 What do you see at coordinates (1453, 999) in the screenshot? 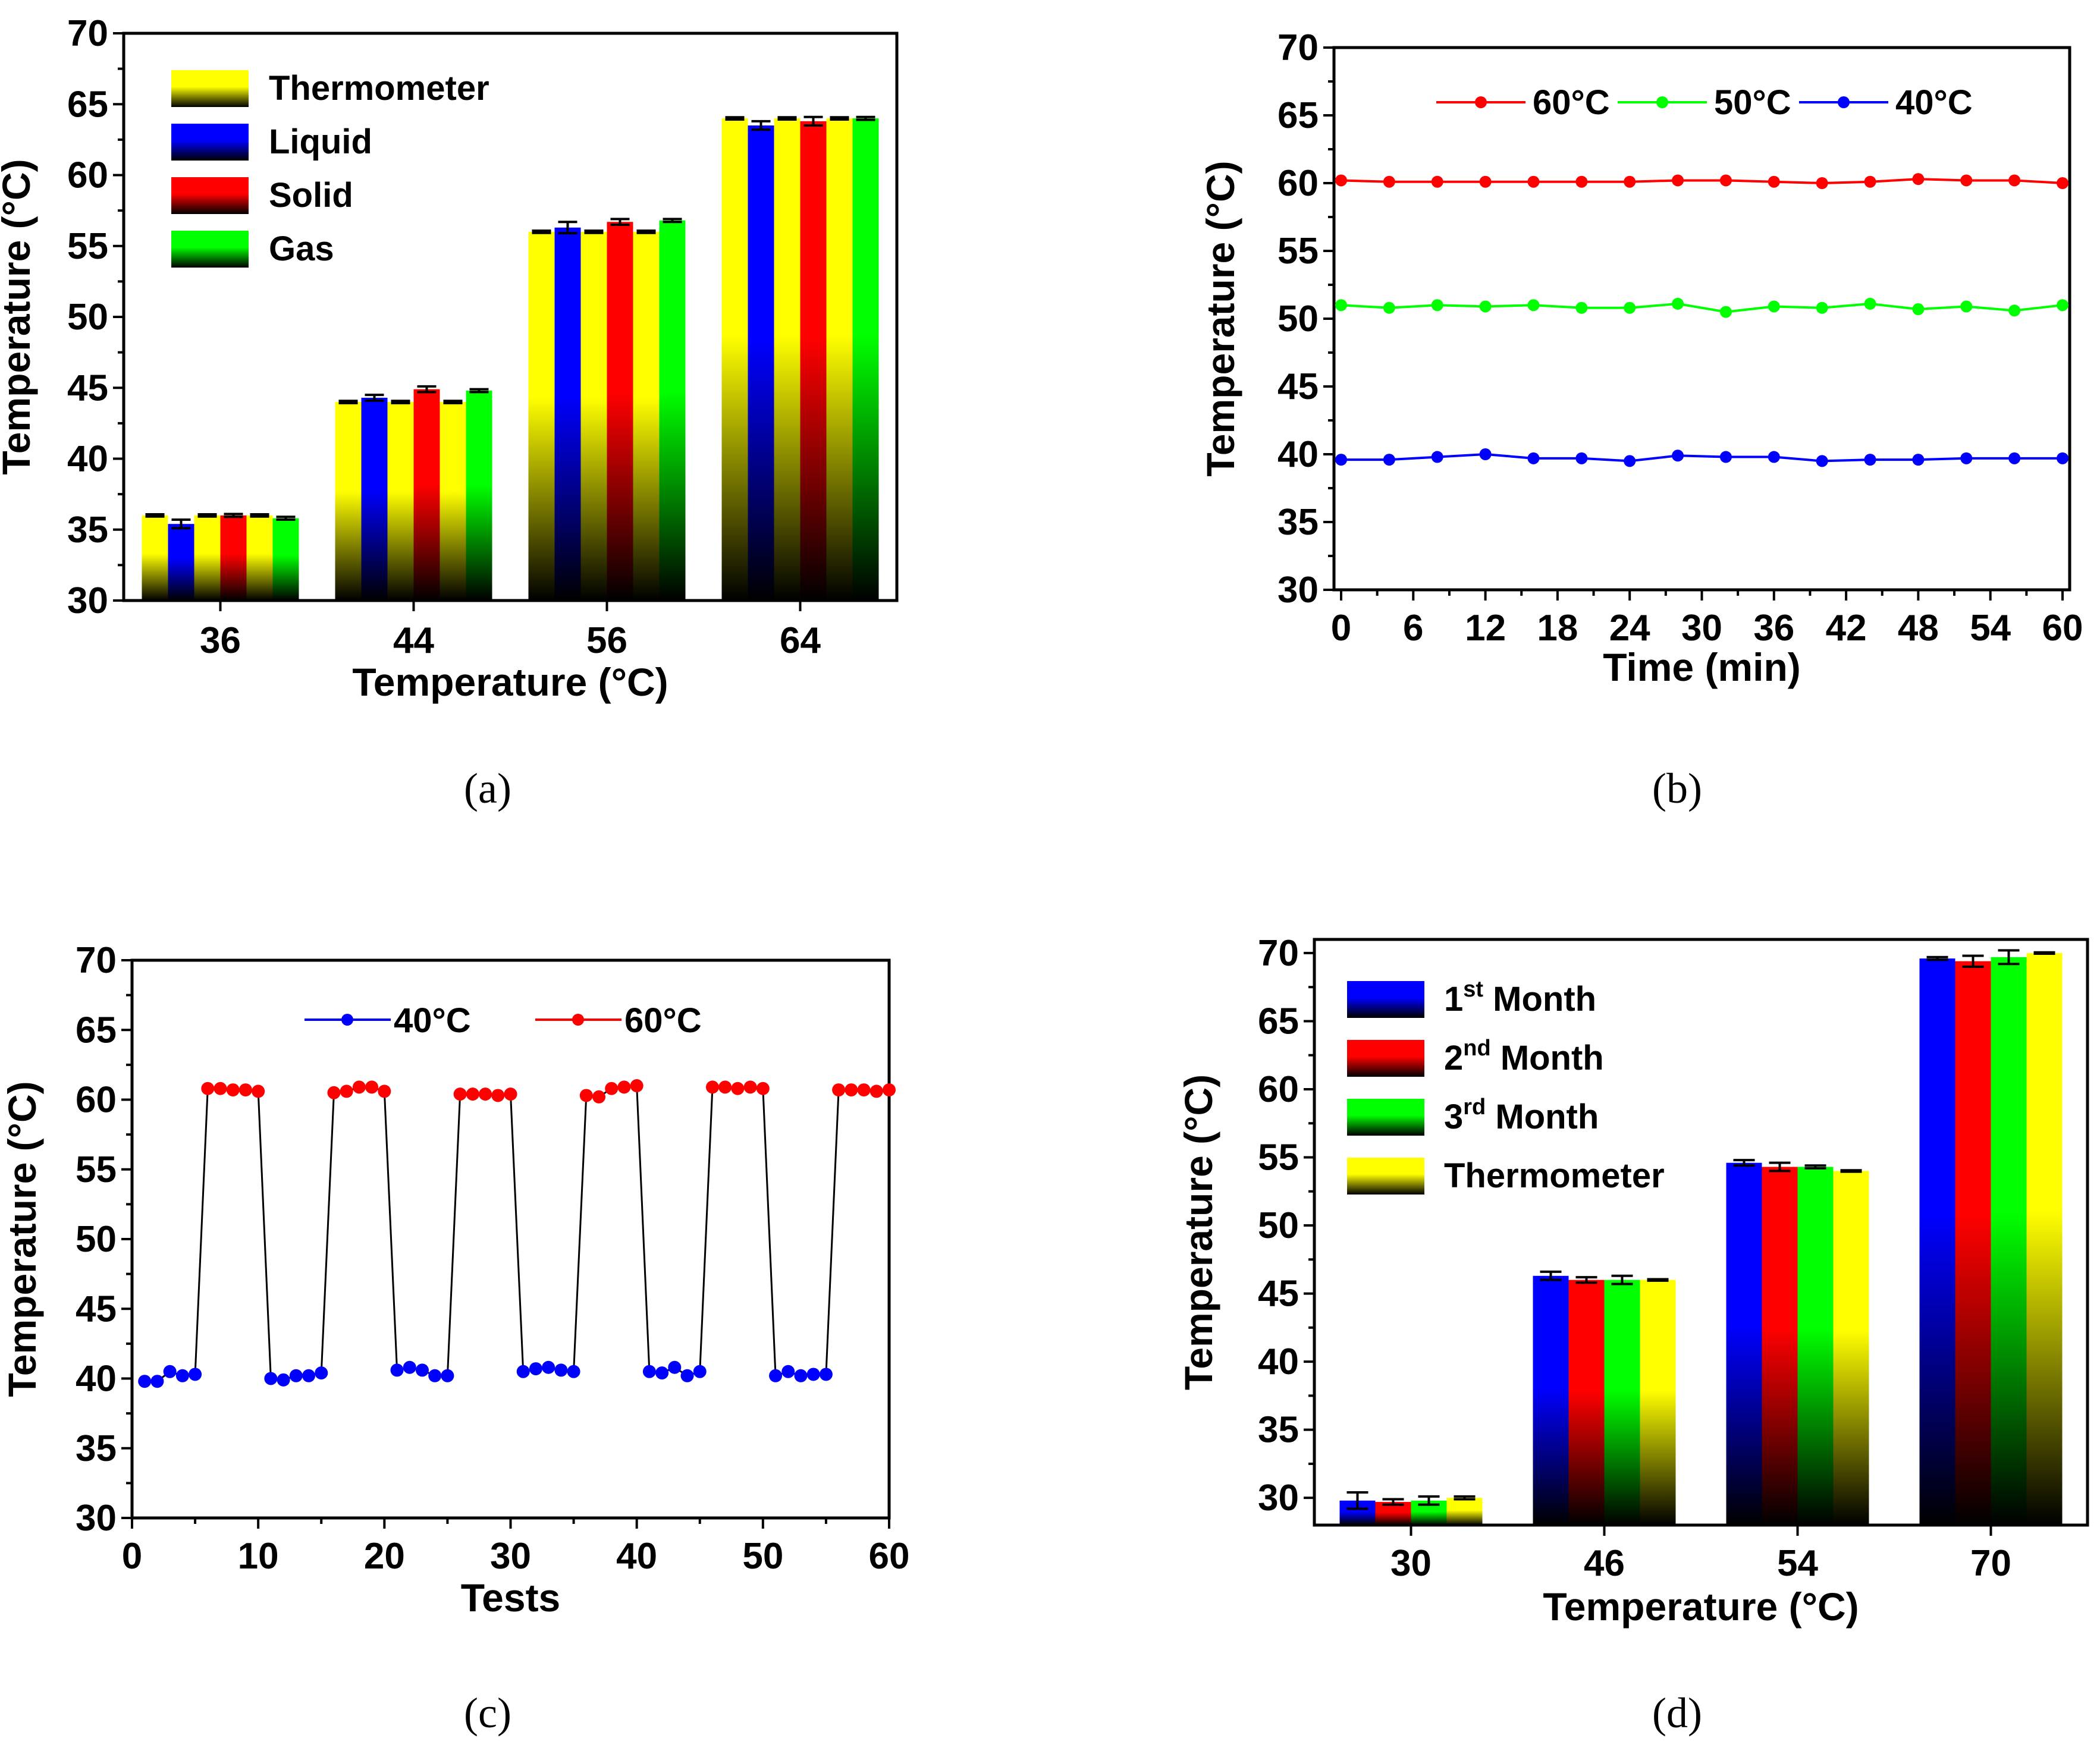
I see `legend-label-base: 1` at bounding box center [1453, 999].